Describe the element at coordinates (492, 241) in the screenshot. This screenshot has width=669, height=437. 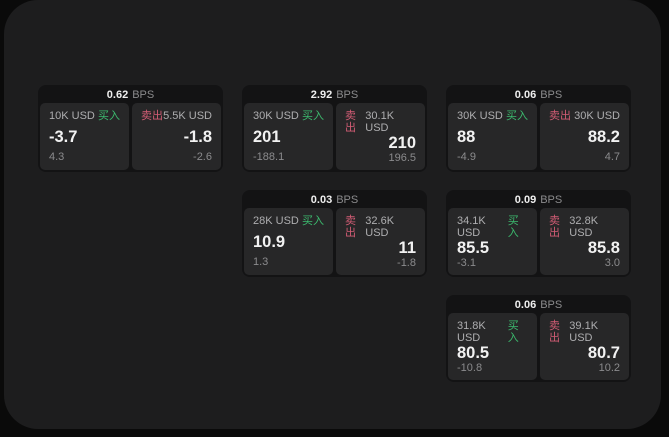
I see `buy-pane: 34.1K USD 买入 85.5 -3.1` at that location.